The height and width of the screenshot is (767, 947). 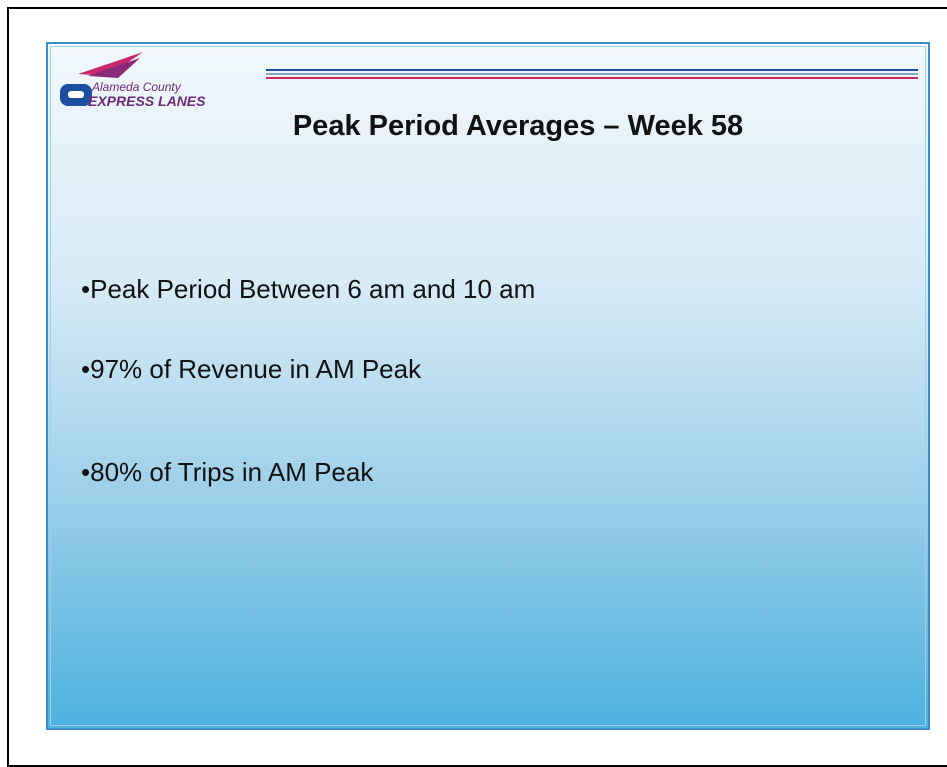 I want to click on bullet: •80% of Trips in AM Peak, so click(x=227, y=472).